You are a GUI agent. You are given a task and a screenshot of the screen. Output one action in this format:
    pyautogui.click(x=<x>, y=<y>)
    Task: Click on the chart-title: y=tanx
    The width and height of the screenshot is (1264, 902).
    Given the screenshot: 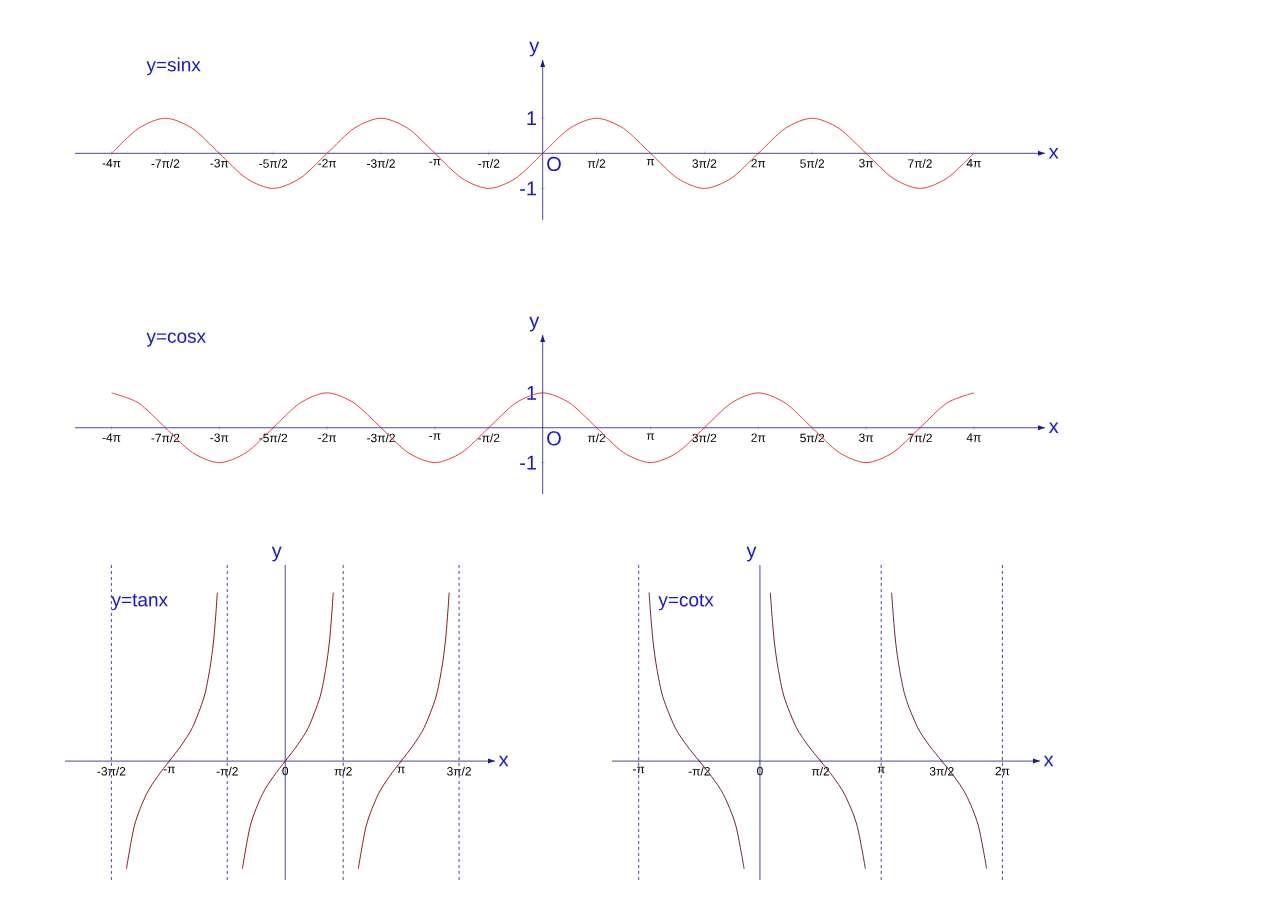 What is the action you would take?
    pyautogui.click(x=139, y=602)
    